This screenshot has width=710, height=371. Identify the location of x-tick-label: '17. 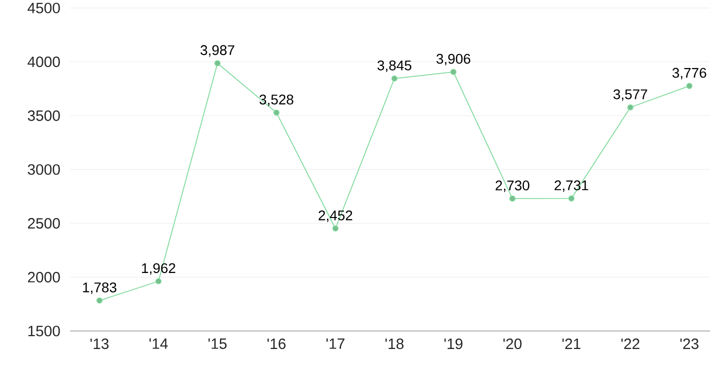
(335, 343).